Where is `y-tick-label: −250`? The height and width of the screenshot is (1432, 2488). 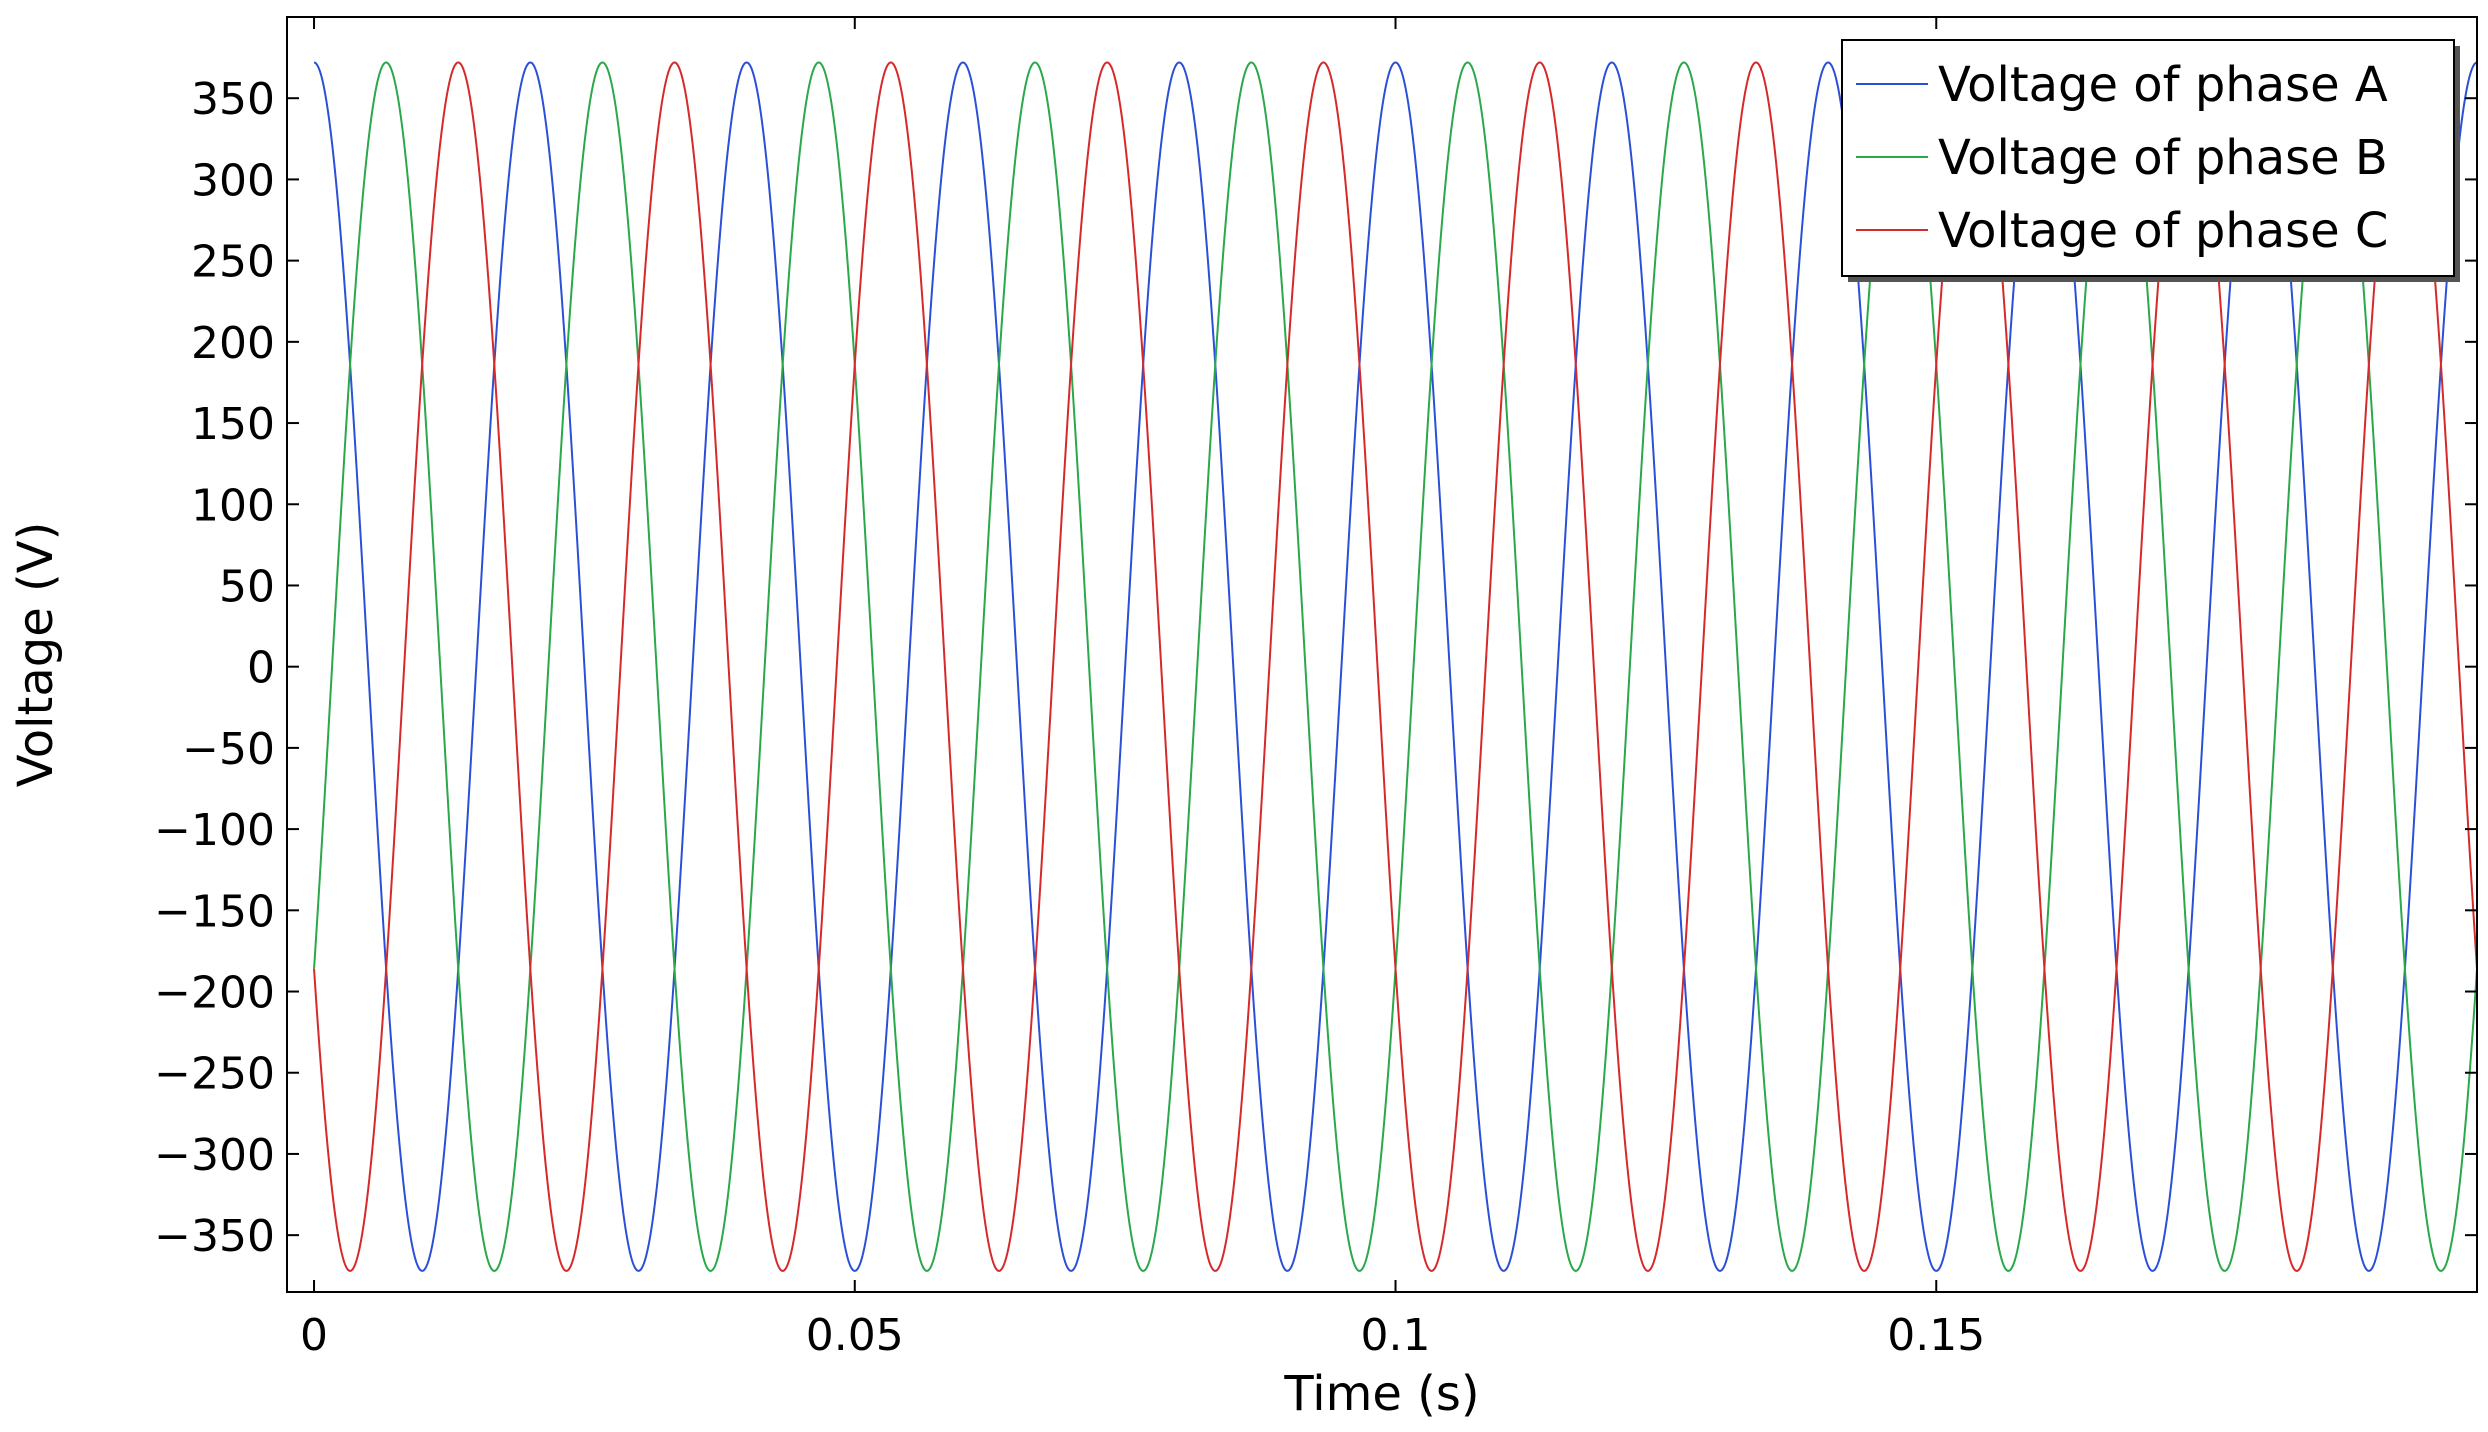 y-tick-label: −250 is located at coordinates (214, 1074).